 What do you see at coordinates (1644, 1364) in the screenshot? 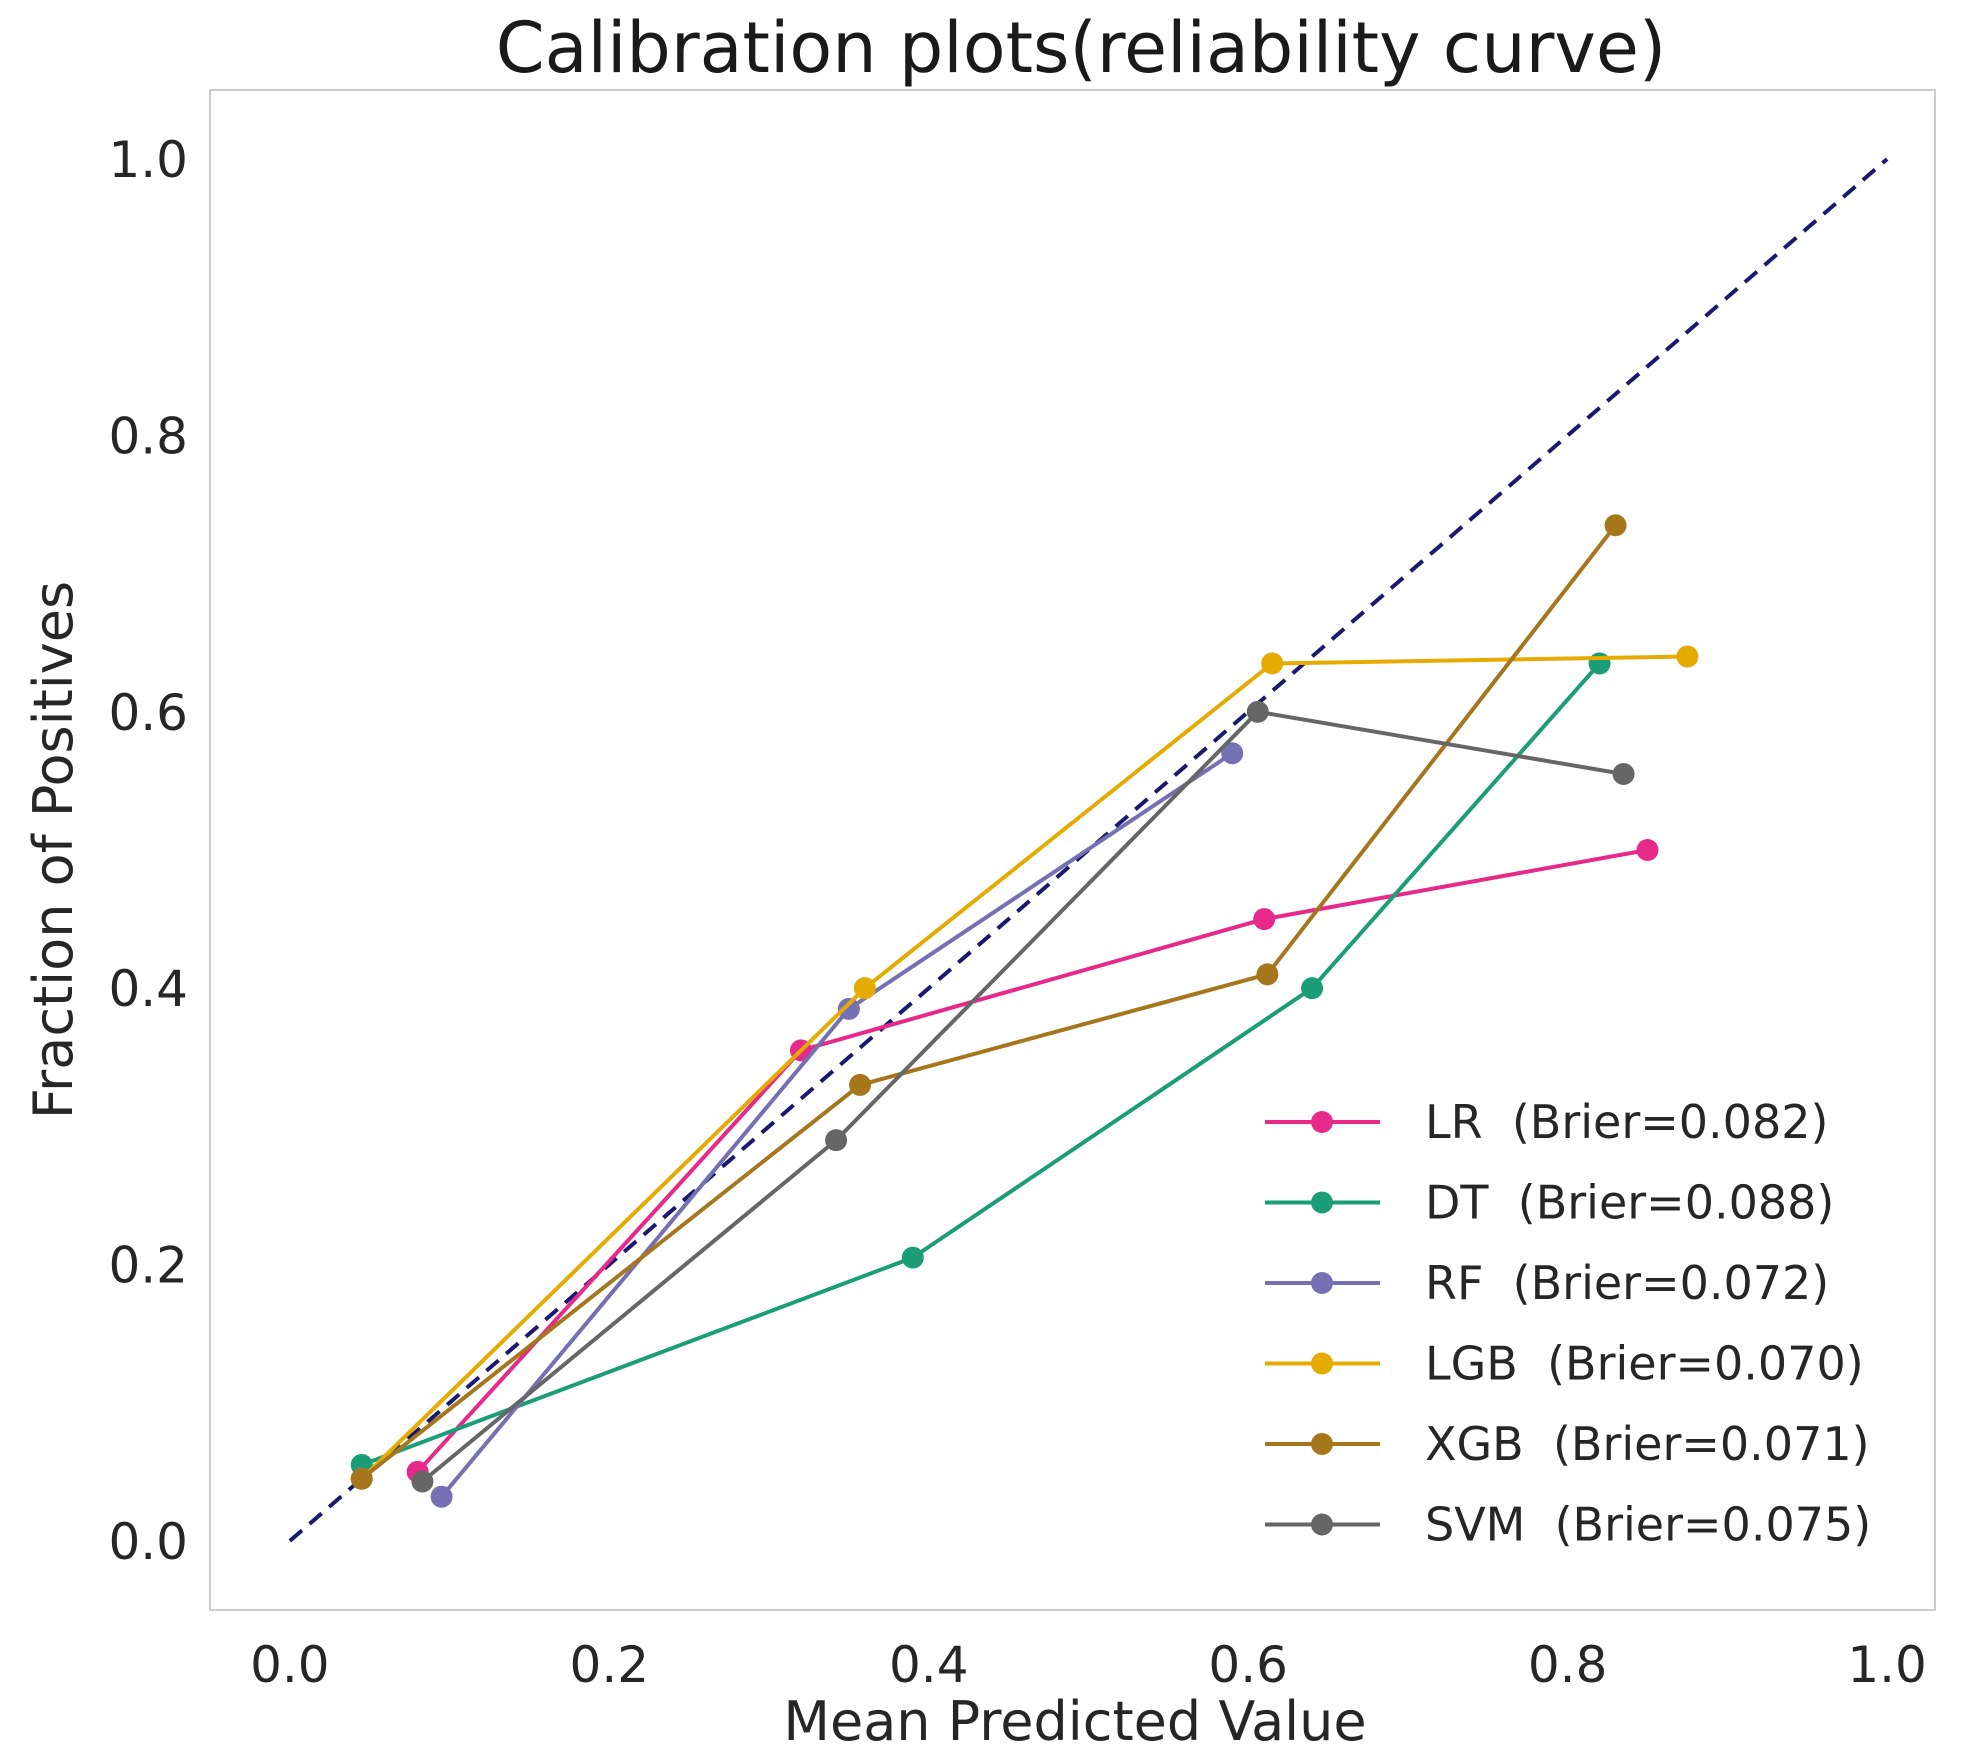
I see `legend-label-lgb: LGB (Brier=0.070)` at bounding box center [1644, 1364].